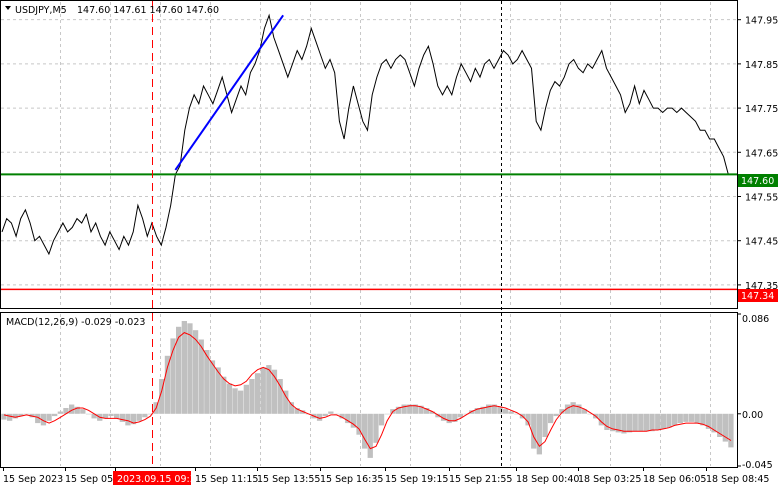  What do you see at coordinates (761, 197) in the screenshot?
I see `y-tick-label: 147.55` at bounding box center [761, 197].